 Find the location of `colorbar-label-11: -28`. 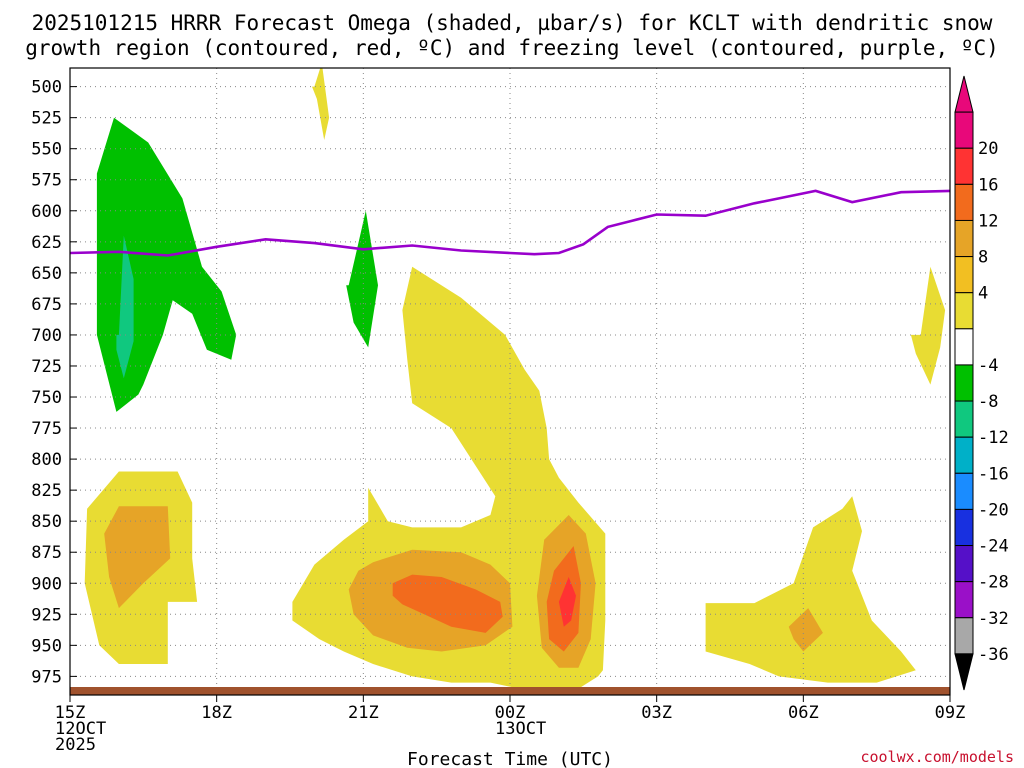

colorbar-label-11: -28 is located at coordinates (993, 583).